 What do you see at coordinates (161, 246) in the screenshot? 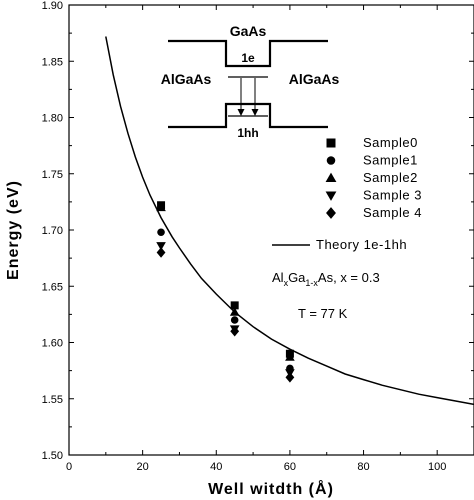
I see `data-point-sample3` at bounding box center [161, 246].